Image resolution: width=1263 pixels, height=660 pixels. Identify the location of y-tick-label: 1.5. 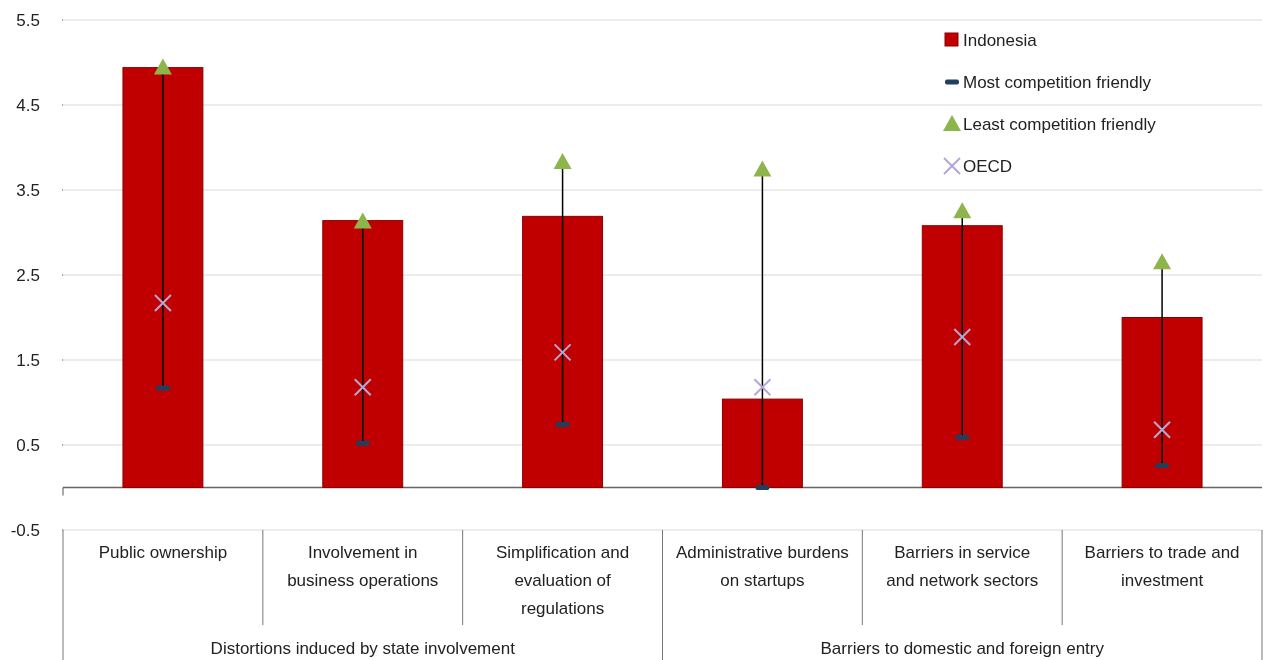
(28, 360).